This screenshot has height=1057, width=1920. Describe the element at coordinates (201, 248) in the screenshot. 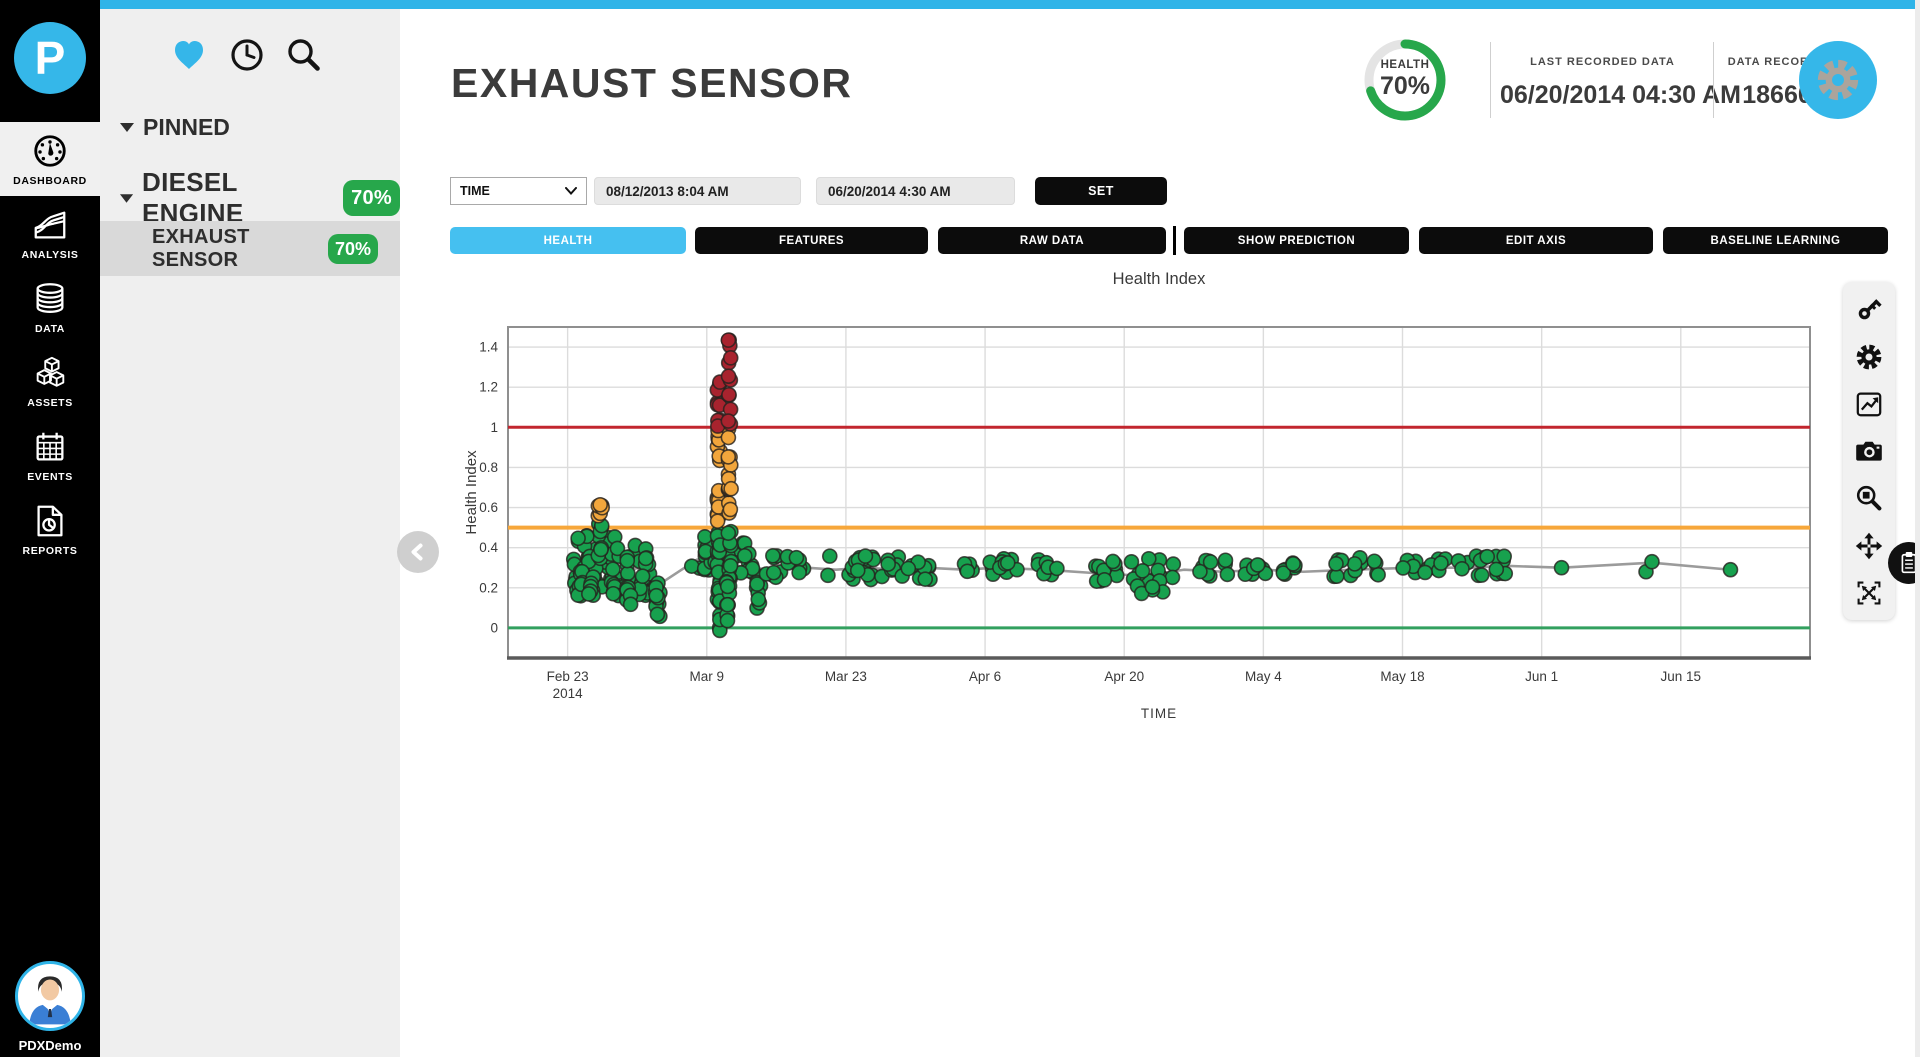

I see `sensor-label: EXHAUST SENSOR` at that location.